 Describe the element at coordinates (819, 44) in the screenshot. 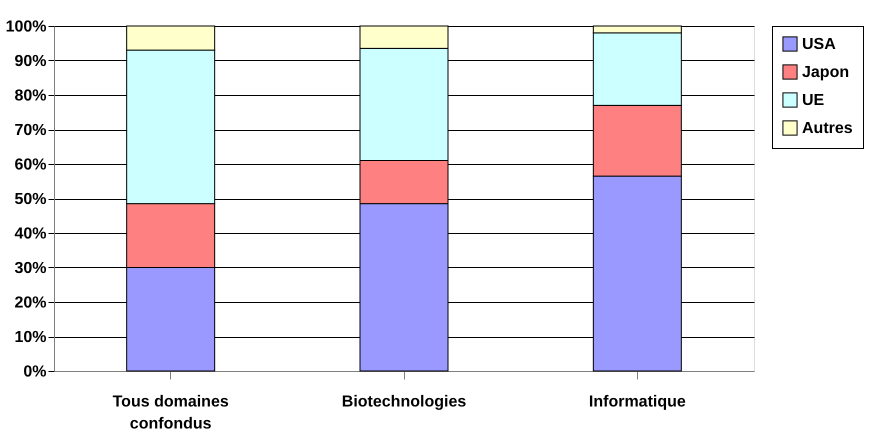

I see `legend-label: USA` at that location.